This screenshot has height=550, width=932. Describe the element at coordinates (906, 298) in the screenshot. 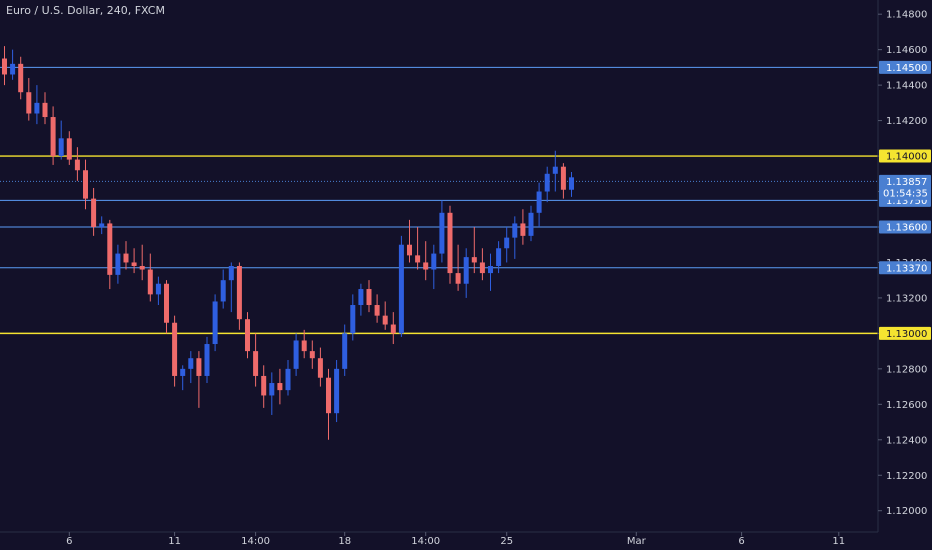

I see `price-tick-label: 1.13200` at that location.